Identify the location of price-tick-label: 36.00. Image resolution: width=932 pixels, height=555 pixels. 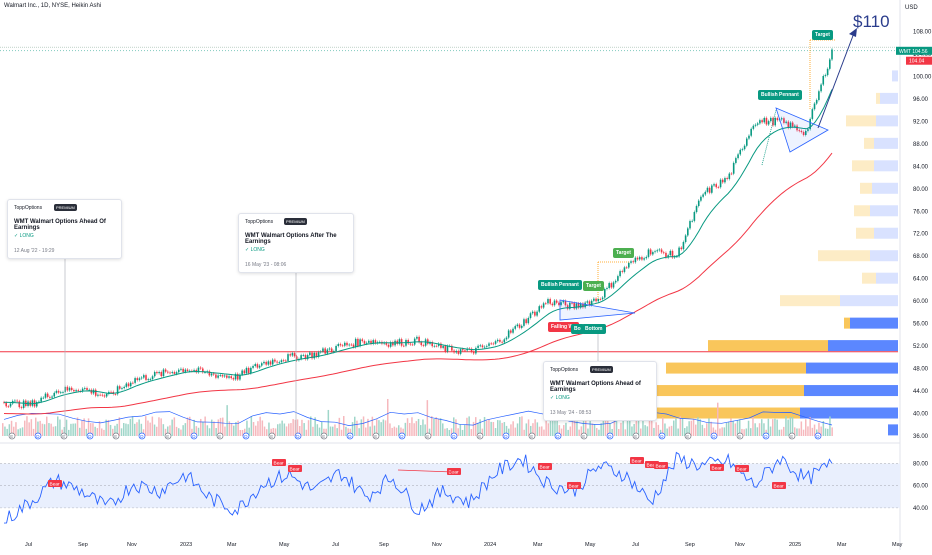
(921, 437).